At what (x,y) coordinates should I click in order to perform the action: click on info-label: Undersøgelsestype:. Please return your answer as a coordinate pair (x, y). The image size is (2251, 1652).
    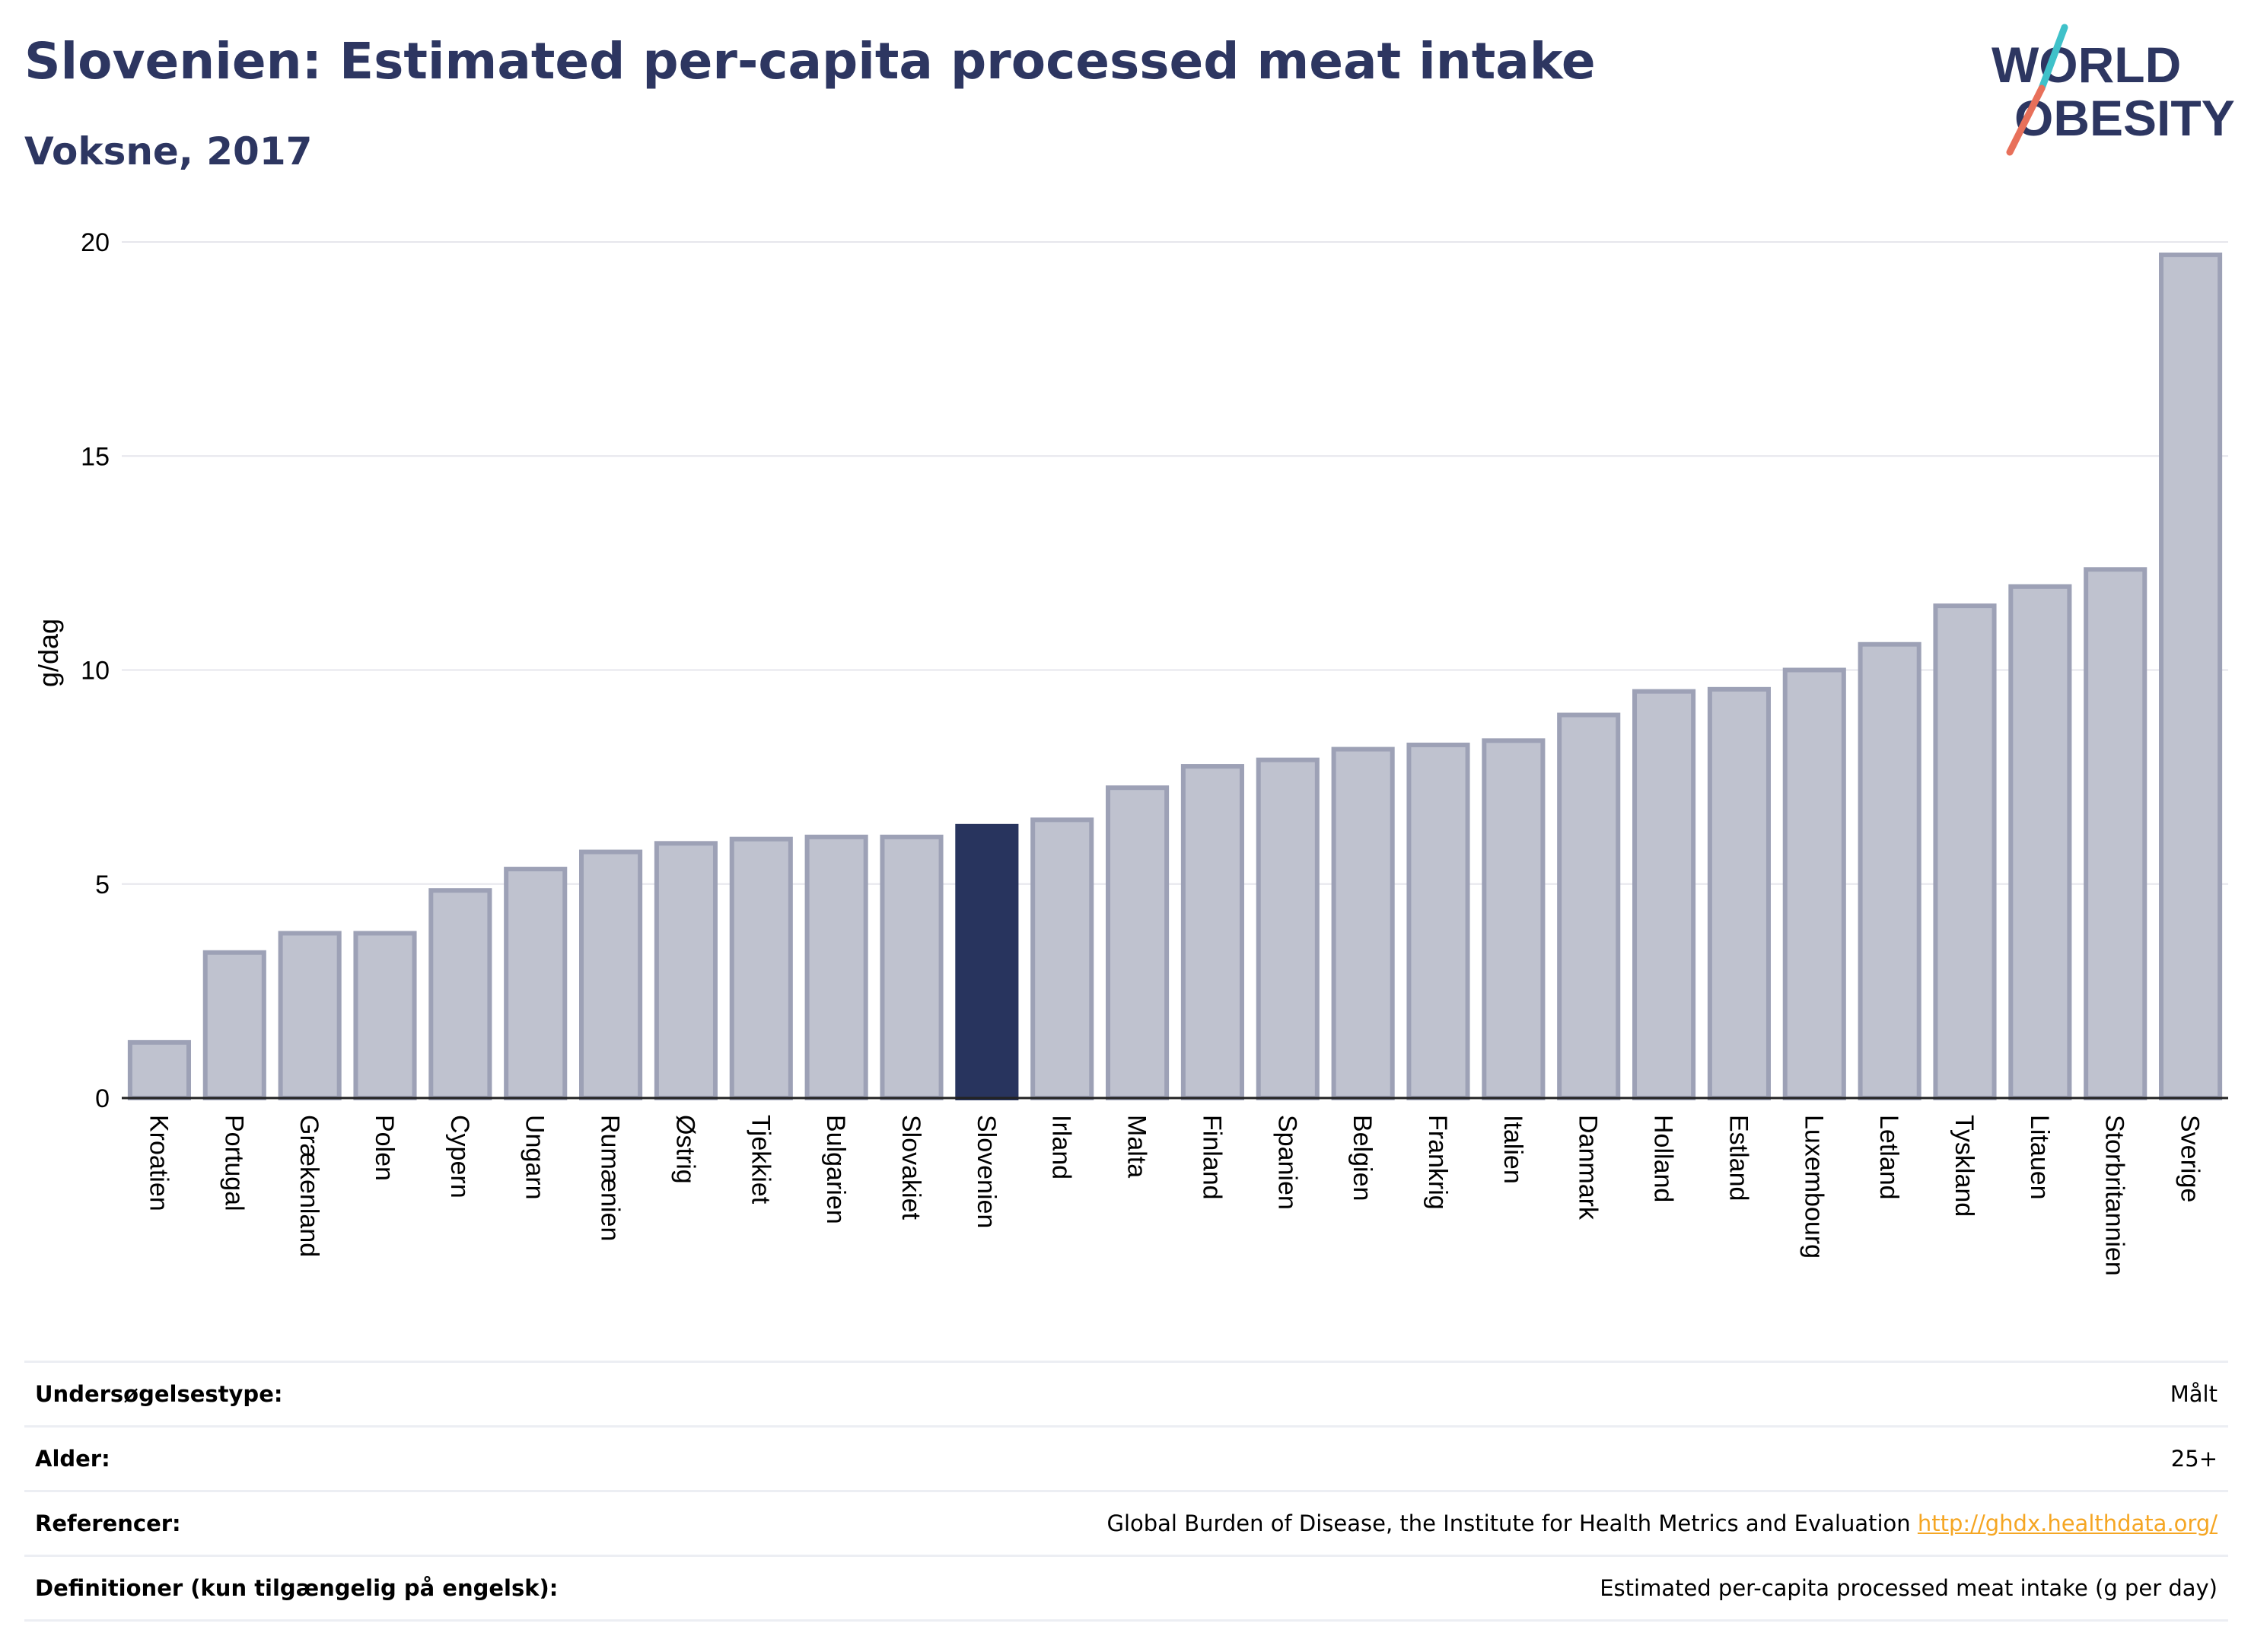
    Looking at the image, I should click on (382, 1394).